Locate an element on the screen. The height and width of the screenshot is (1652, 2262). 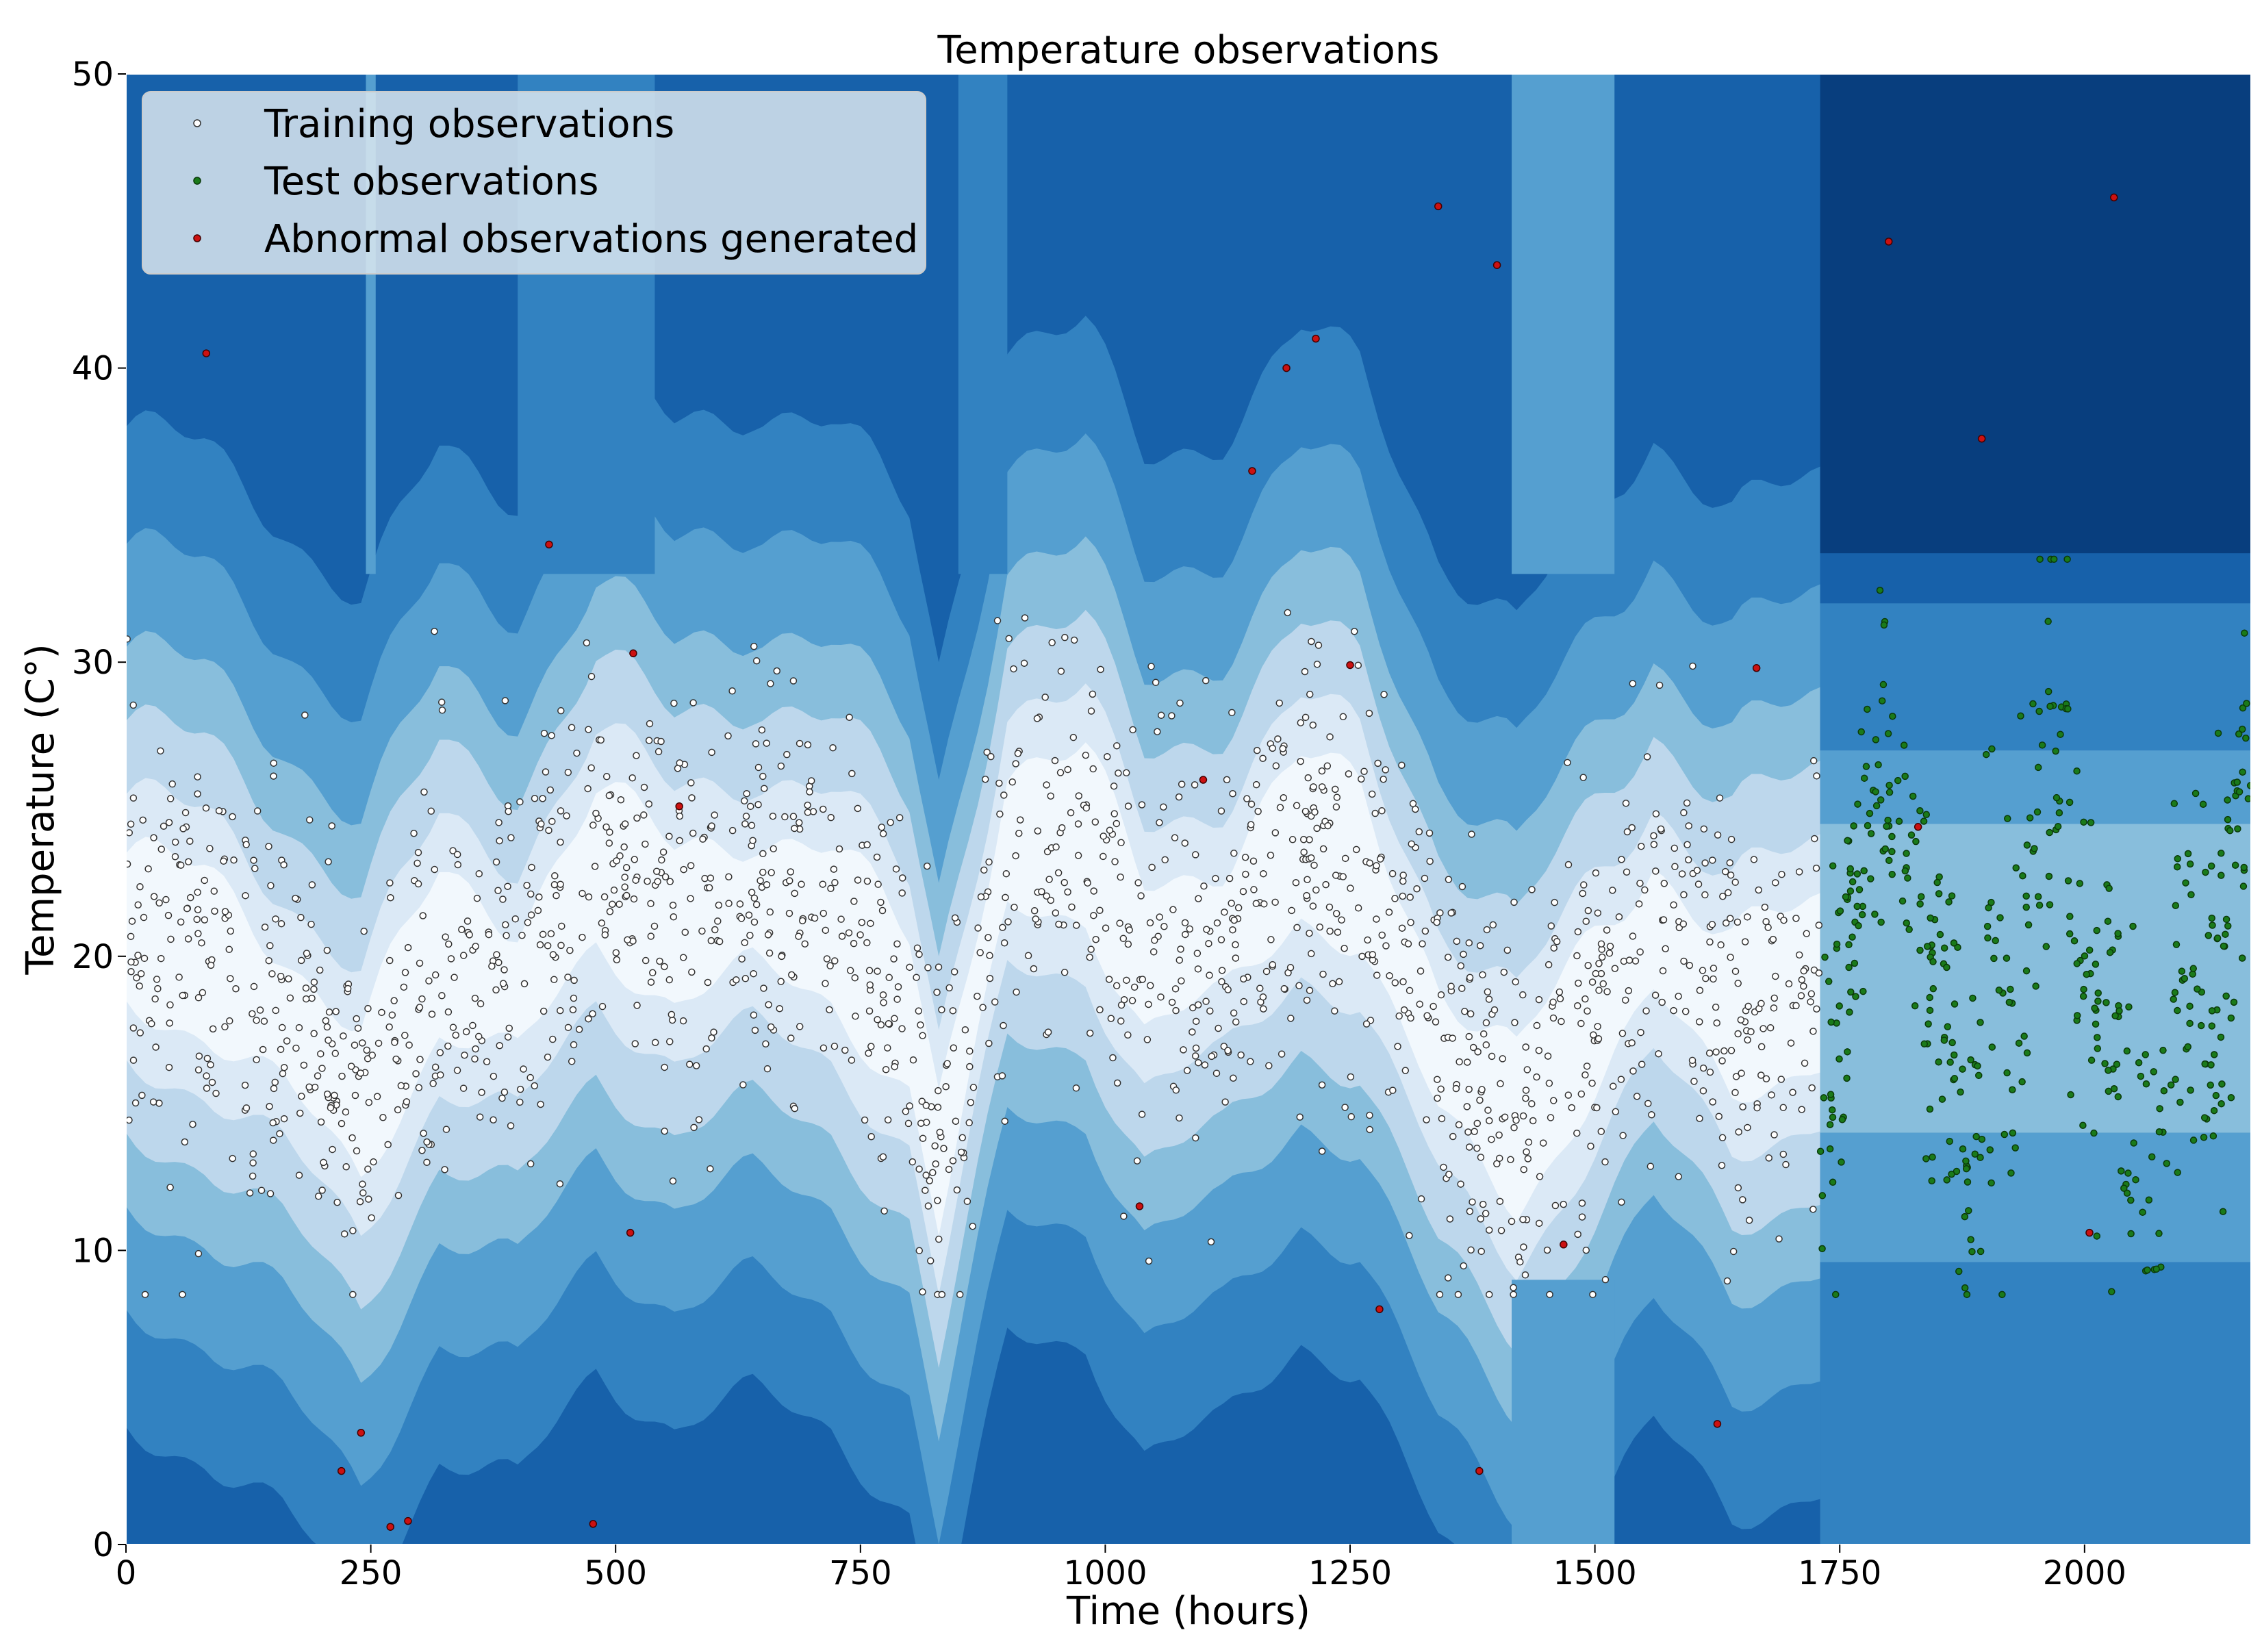
abnormal-point is located at coordinates (408, 1520).